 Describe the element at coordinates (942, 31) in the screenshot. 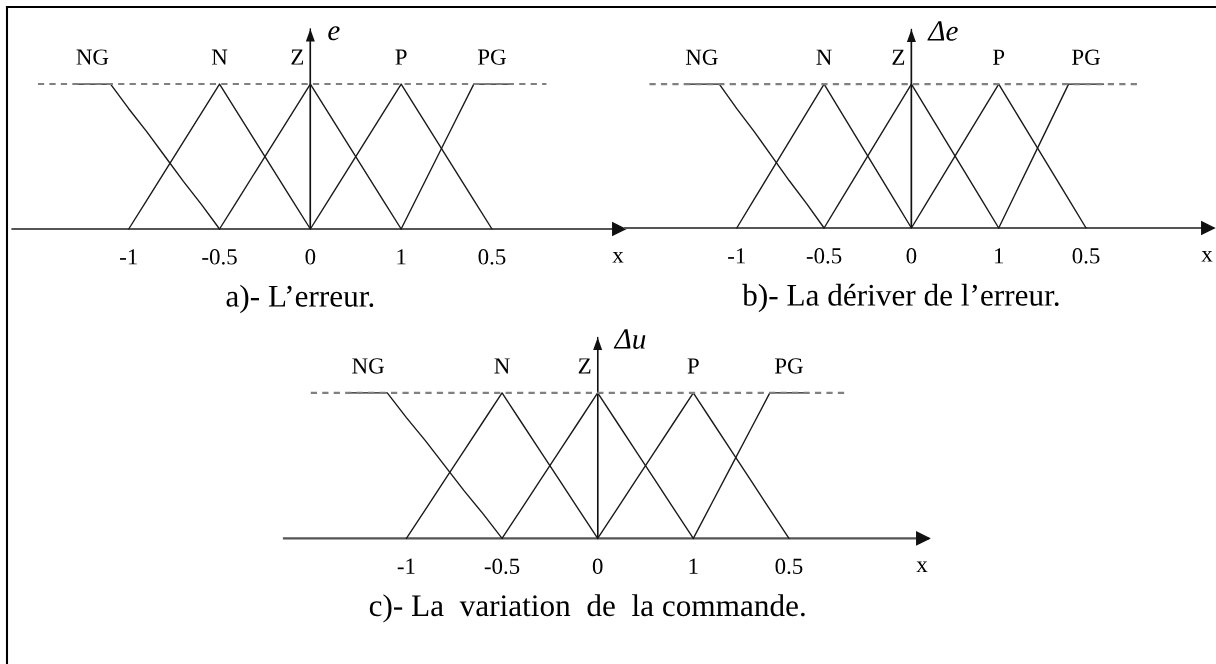

I see `y-axis-title: Δe` at that location.